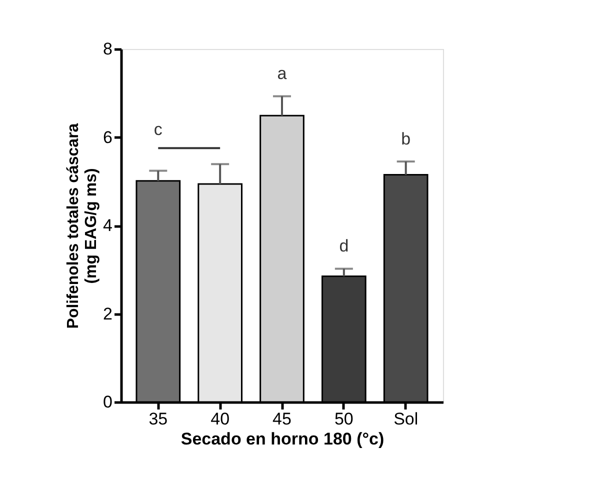 Image resolution: width=593 pixels, height=477 pixels. I want to click on x-tick-label: 45, so click(282, 419).